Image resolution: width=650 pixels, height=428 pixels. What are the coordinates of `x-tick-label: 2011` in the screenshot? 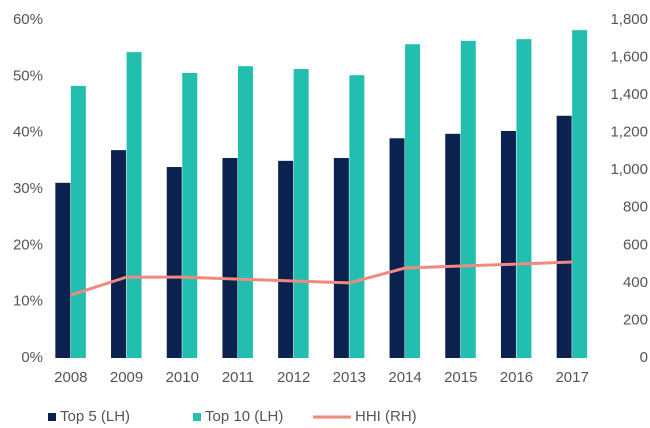 It's located at (238, 377).